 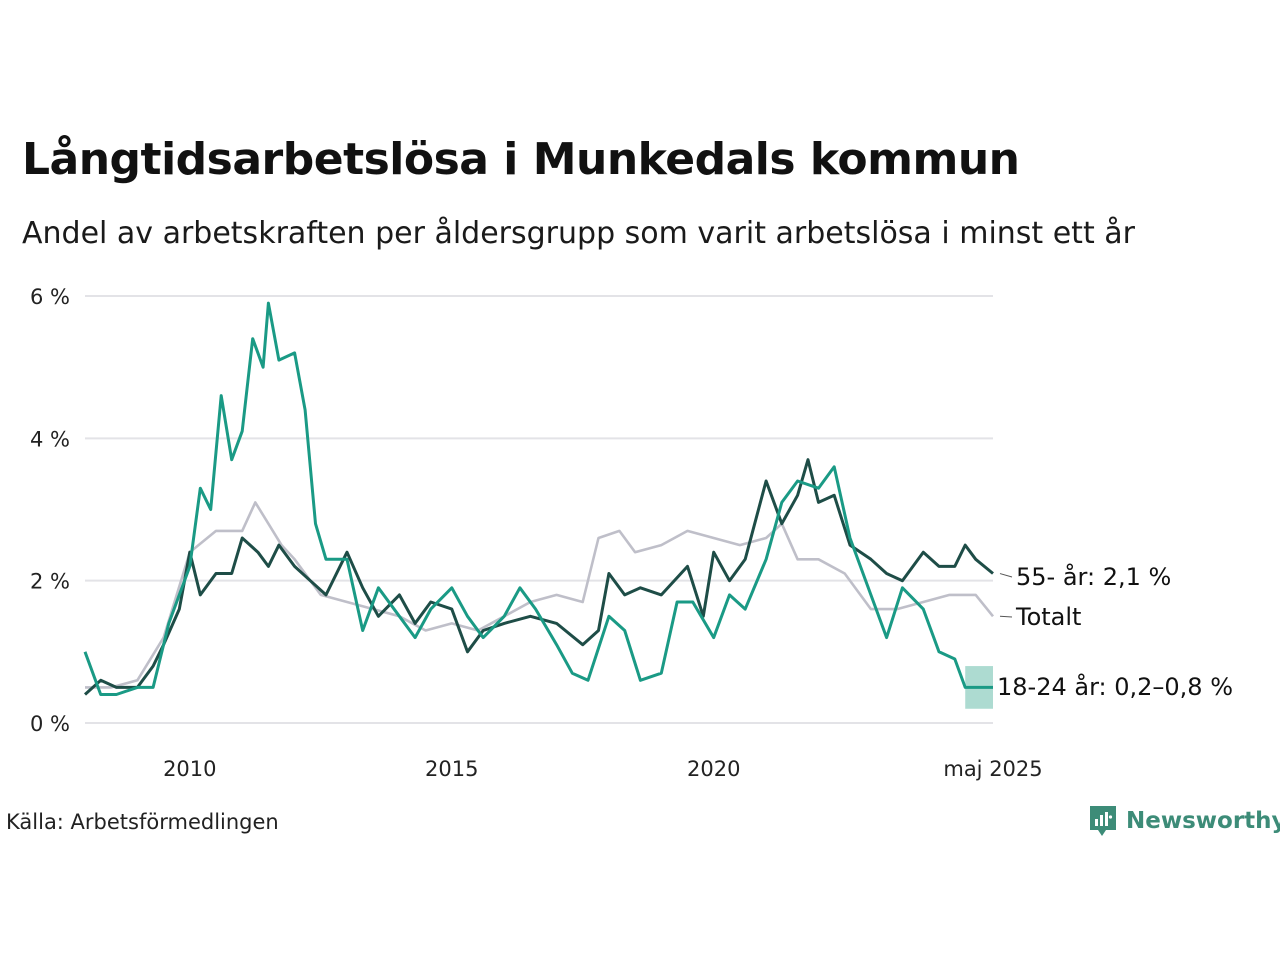 I want to click on y-tick-label: 4 %, so click(x=50, y=439).